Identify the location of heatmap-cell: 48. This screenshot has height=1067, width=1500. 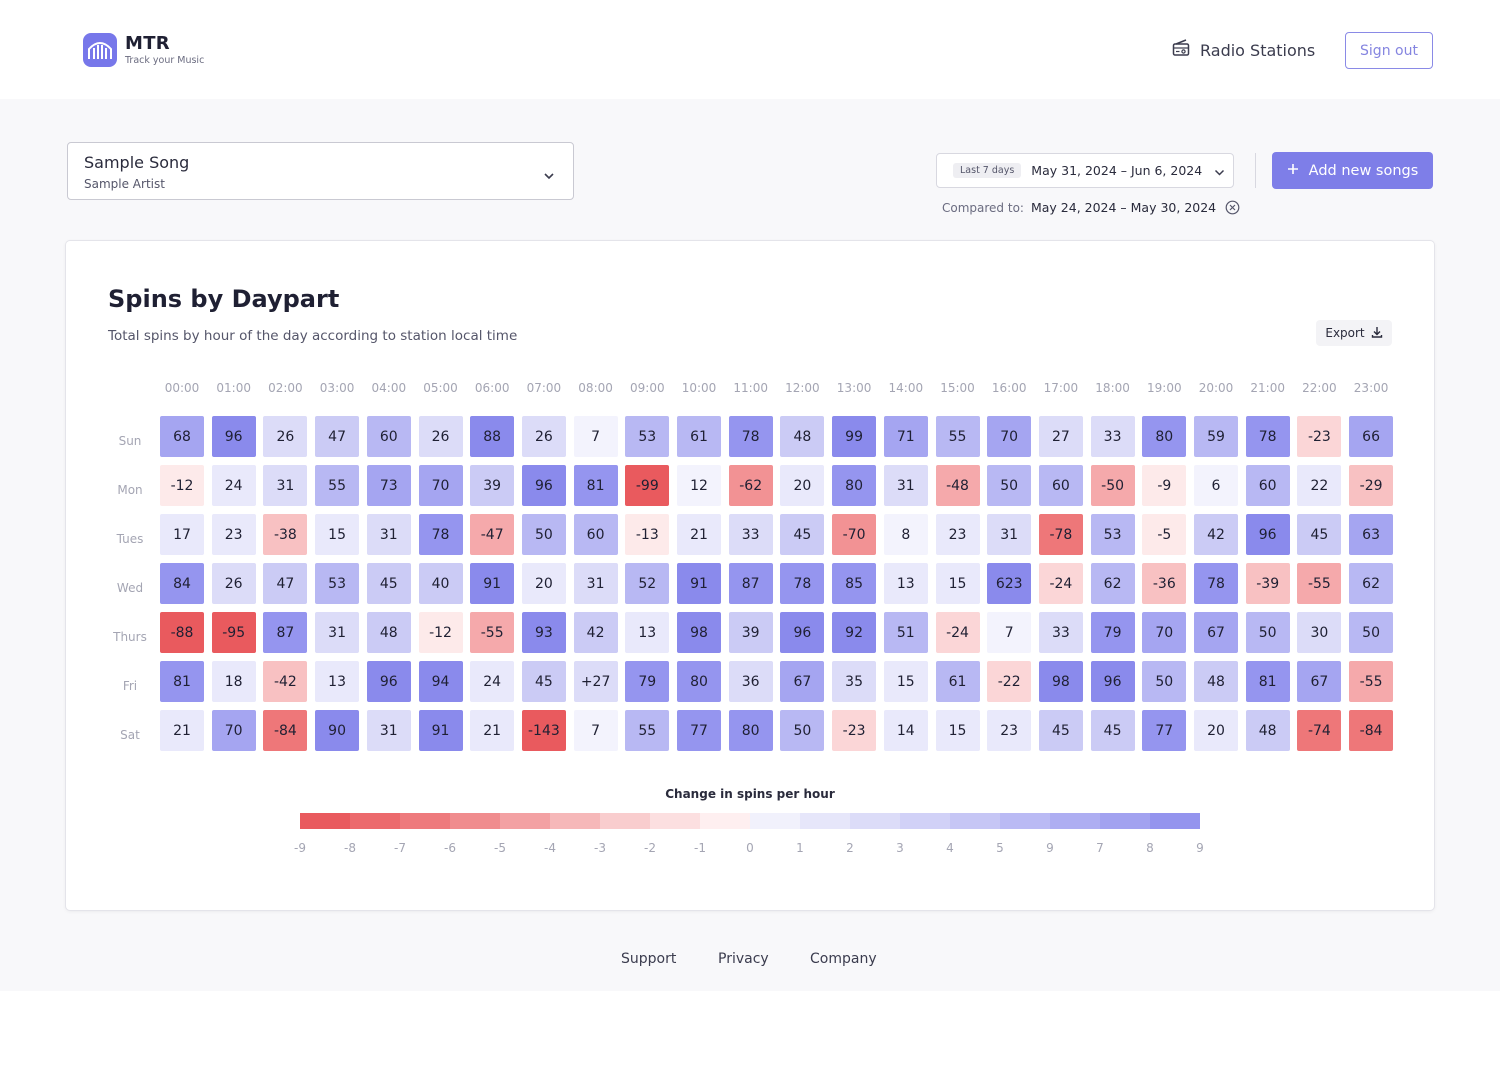
(1267, 730).